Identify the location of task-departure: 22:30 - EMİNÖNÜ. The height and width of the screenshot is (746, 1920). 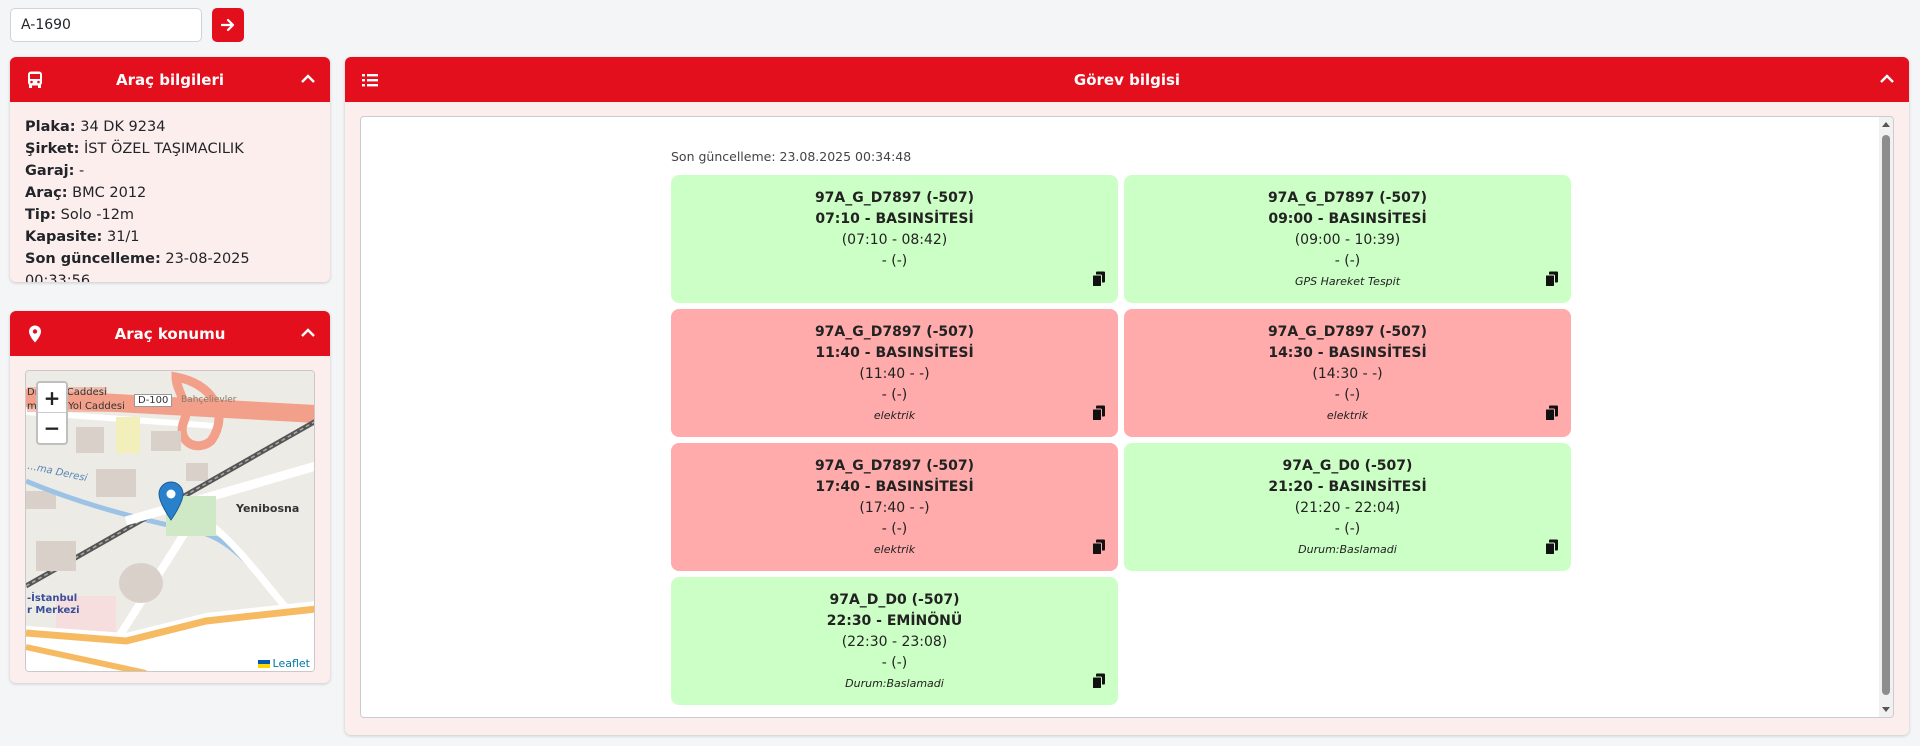
(894, 621).